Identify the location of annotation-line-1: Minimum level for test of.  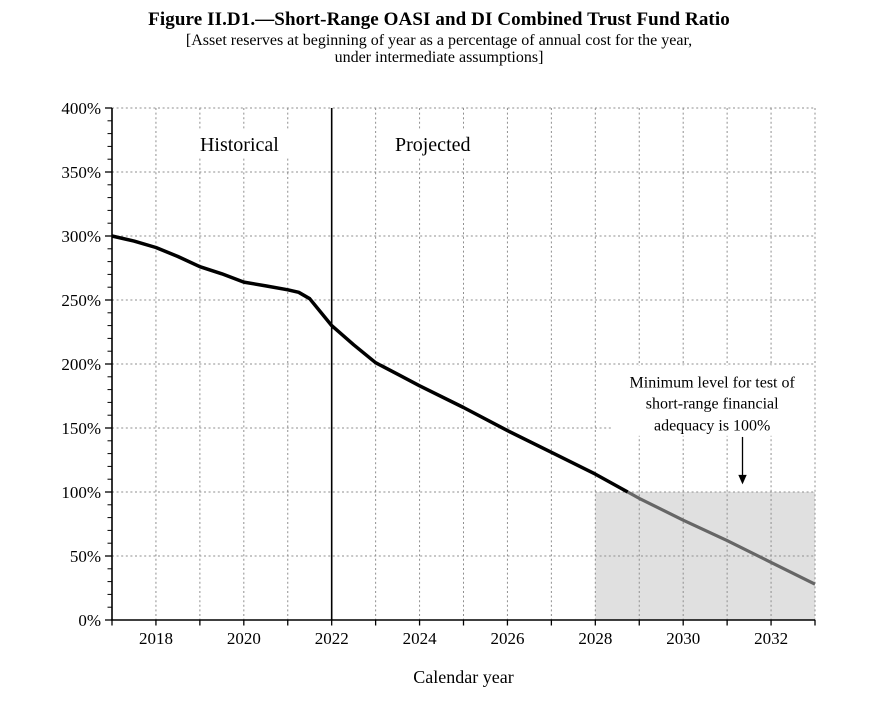
(713, 382).